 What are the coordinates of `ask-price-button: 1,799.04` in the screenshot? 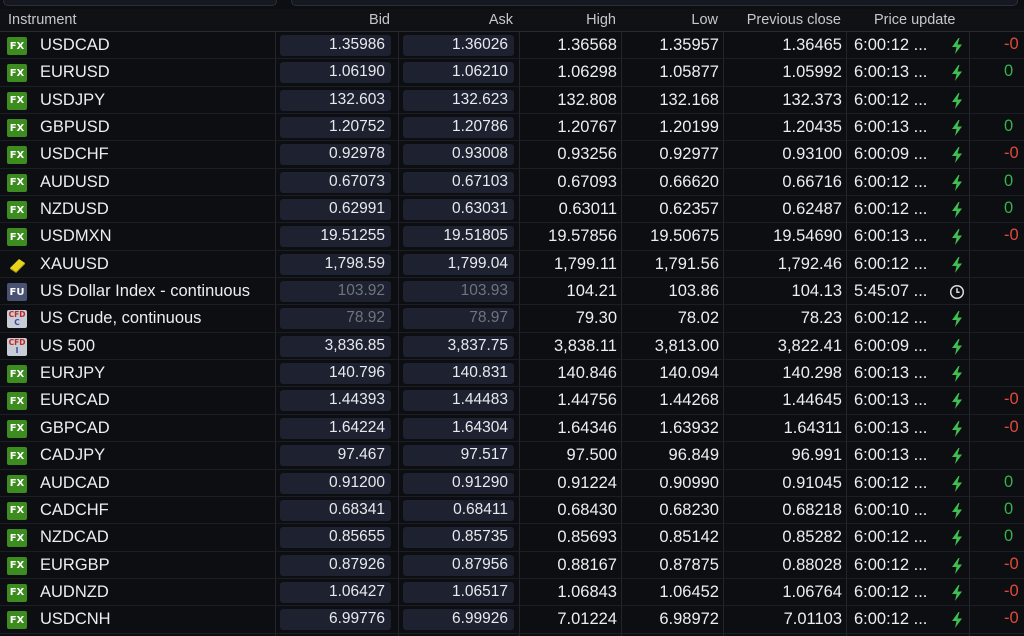 It's located at (458, 264).